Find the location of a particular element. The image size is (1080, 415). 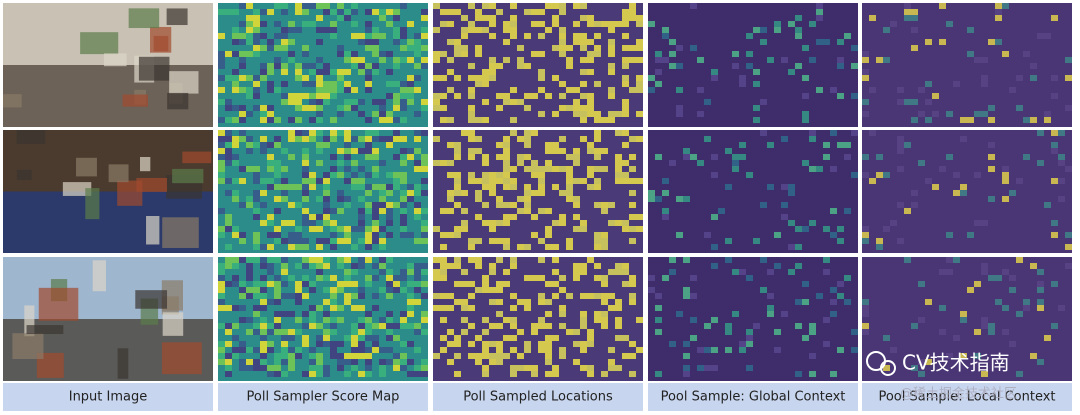

caption-bg is located at coordinates (108, 397).